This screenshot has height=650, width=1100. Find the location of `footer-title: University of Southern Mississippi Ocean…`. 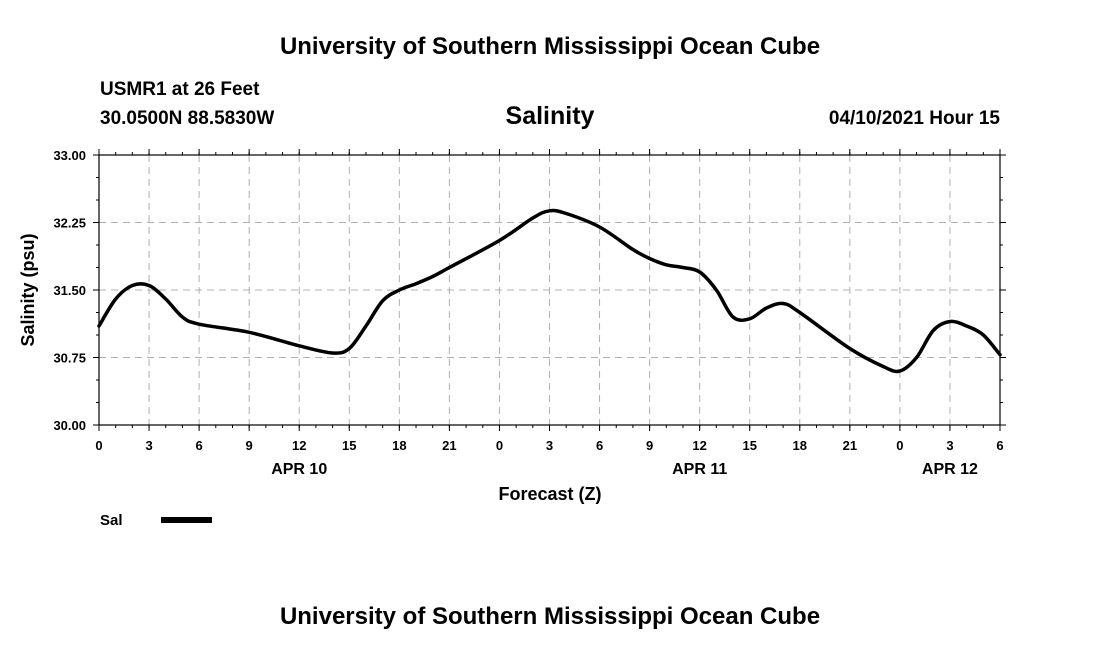

footer-title: University of Southern Mississippi Ocean… is located at coordinates (550, 616).